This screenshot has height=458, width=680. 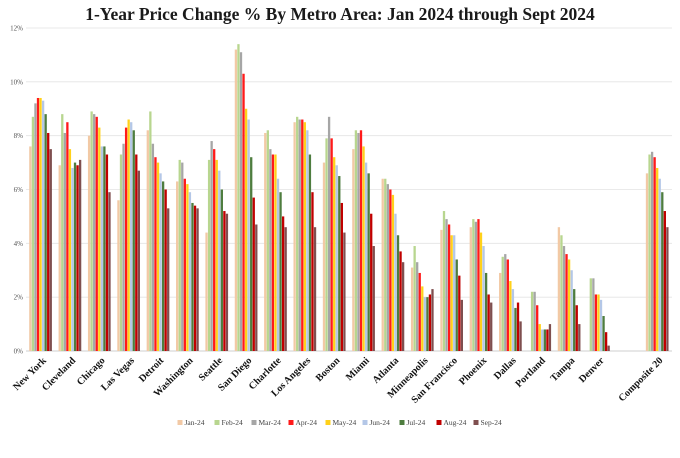 What do you see at coordinates (19, 244) in the screenshot?
I see `y-tick-label: 4%` at bounding box center [19, 244].